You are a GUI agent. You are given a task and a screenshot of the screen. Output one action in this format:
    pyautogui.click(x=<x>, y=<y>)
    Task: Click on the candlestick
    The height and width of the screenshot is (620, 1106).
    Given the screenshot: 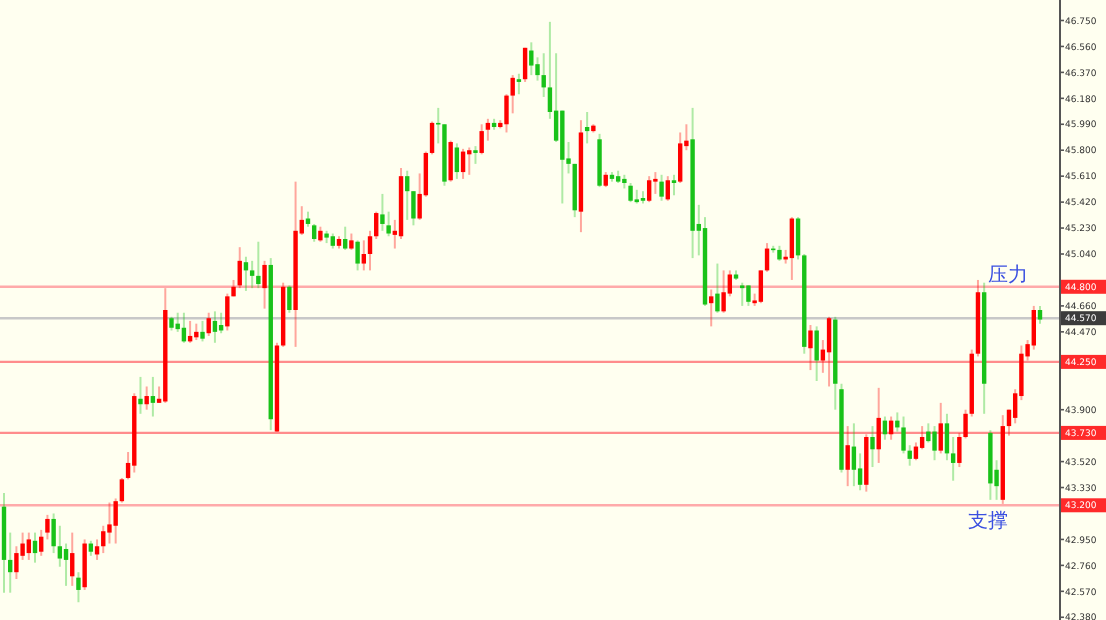 What is the action you would take?
    pyautogui.click(x=761, y=287)
    